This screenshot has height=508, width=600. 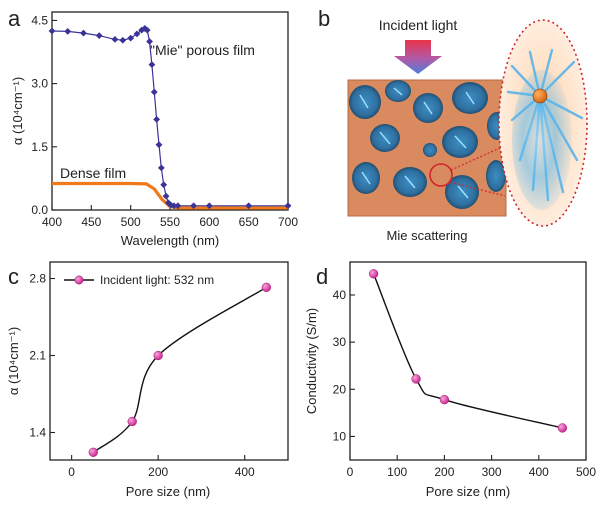 I want to click on a-xtick-label: 650, so click(x=249, y=222).